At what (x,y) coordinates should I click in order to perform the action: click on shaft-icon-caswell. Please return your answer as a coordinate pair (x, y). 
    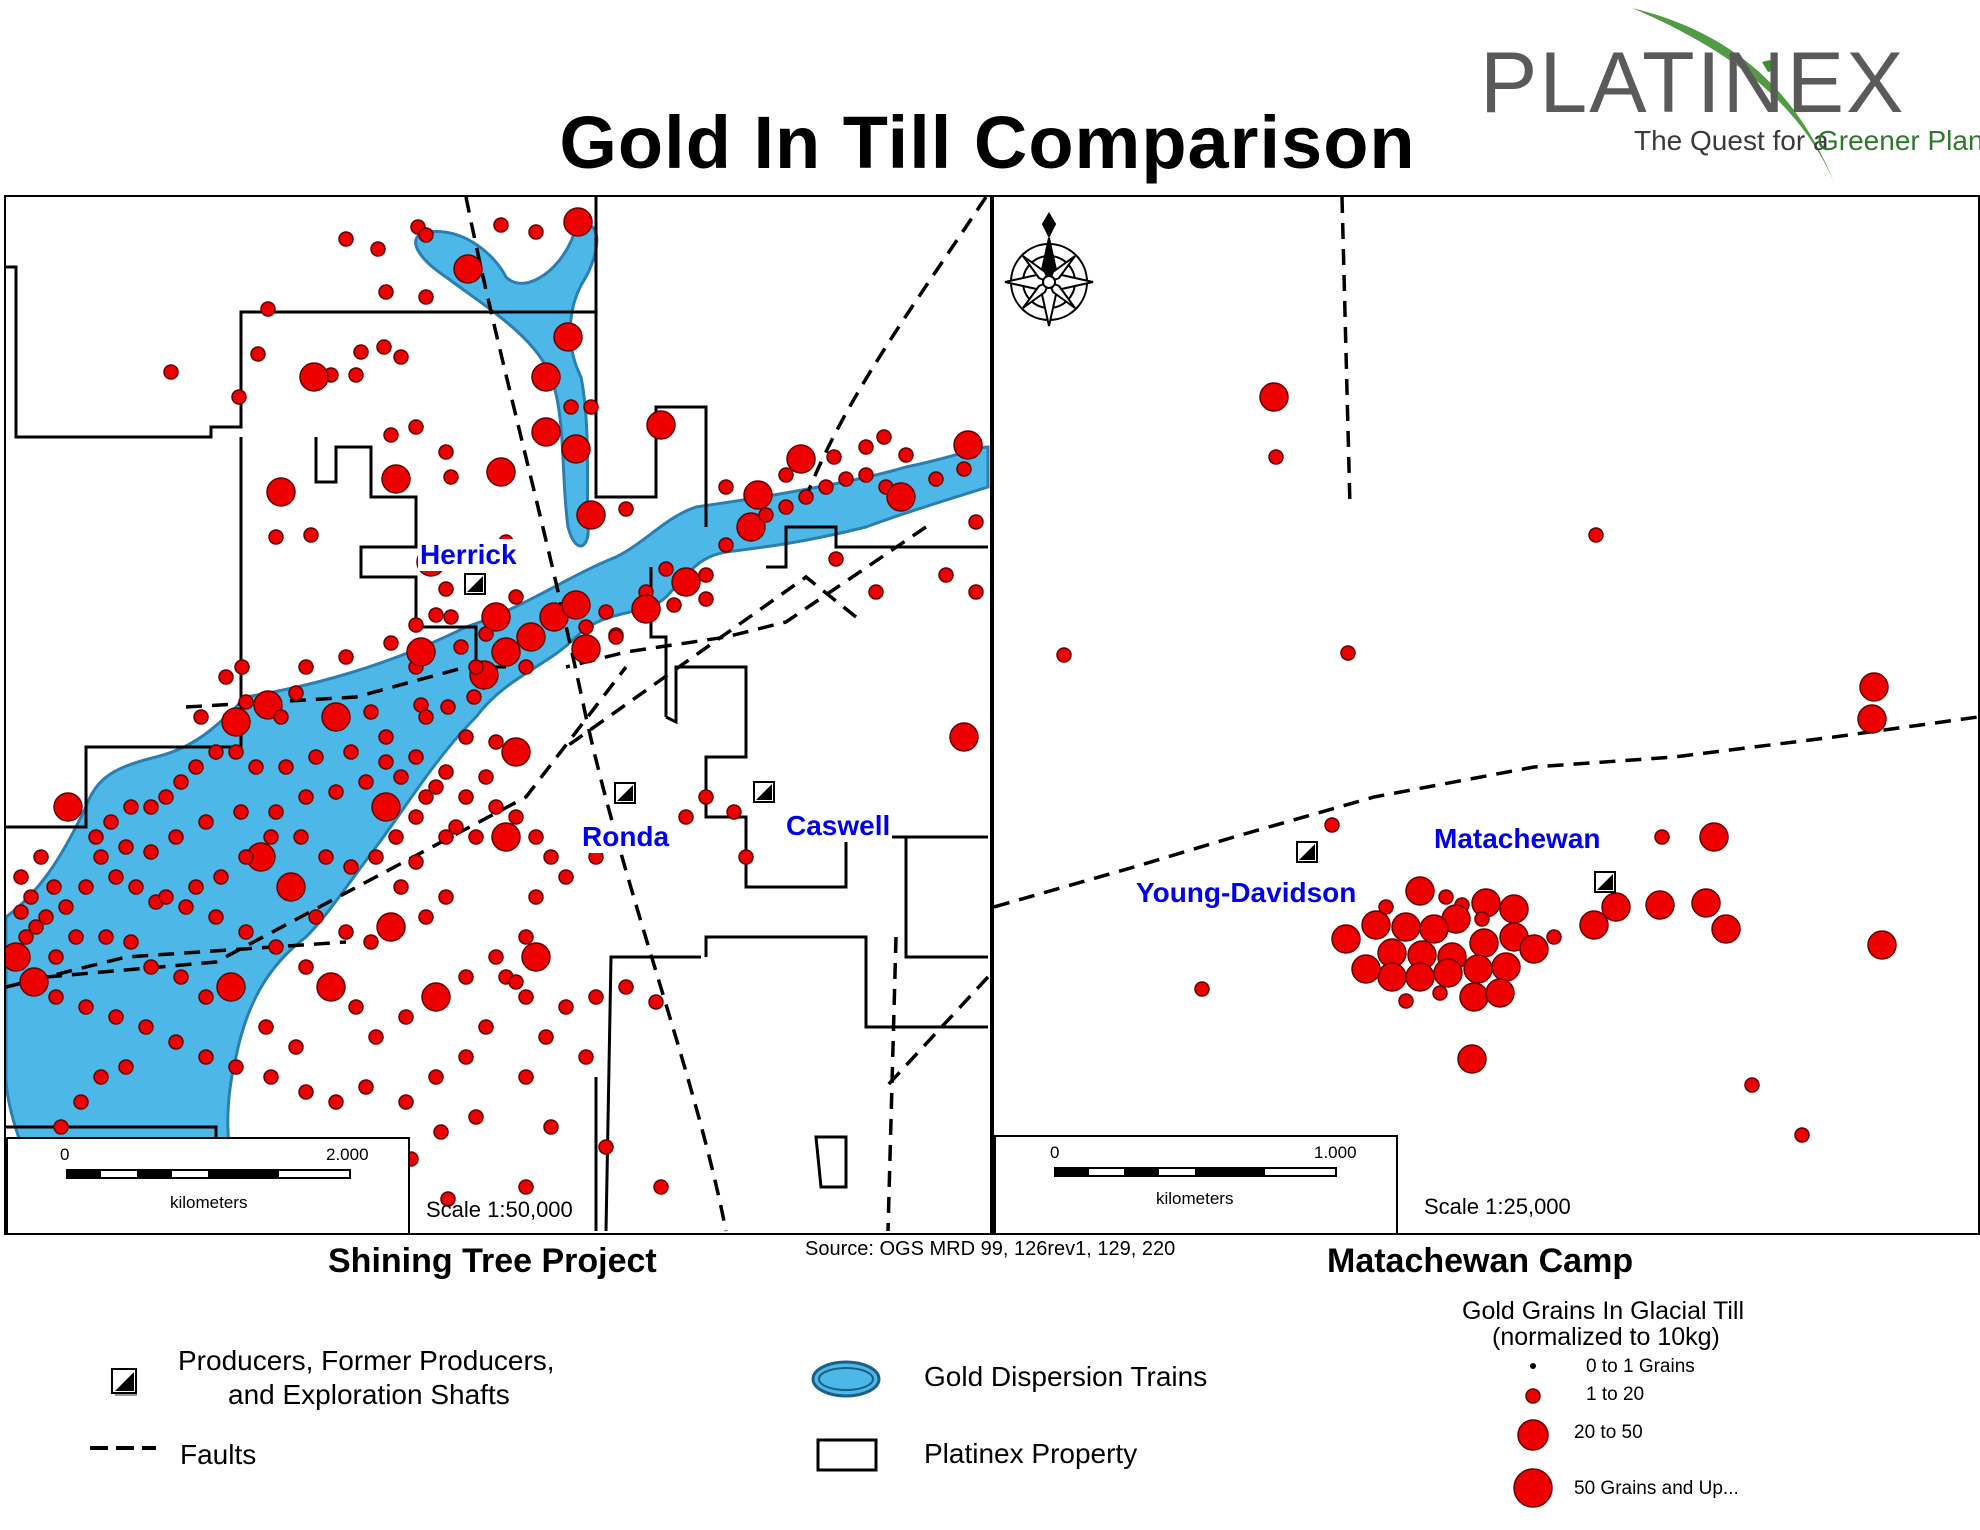
    Looking at the image, I should click on (764, 792).